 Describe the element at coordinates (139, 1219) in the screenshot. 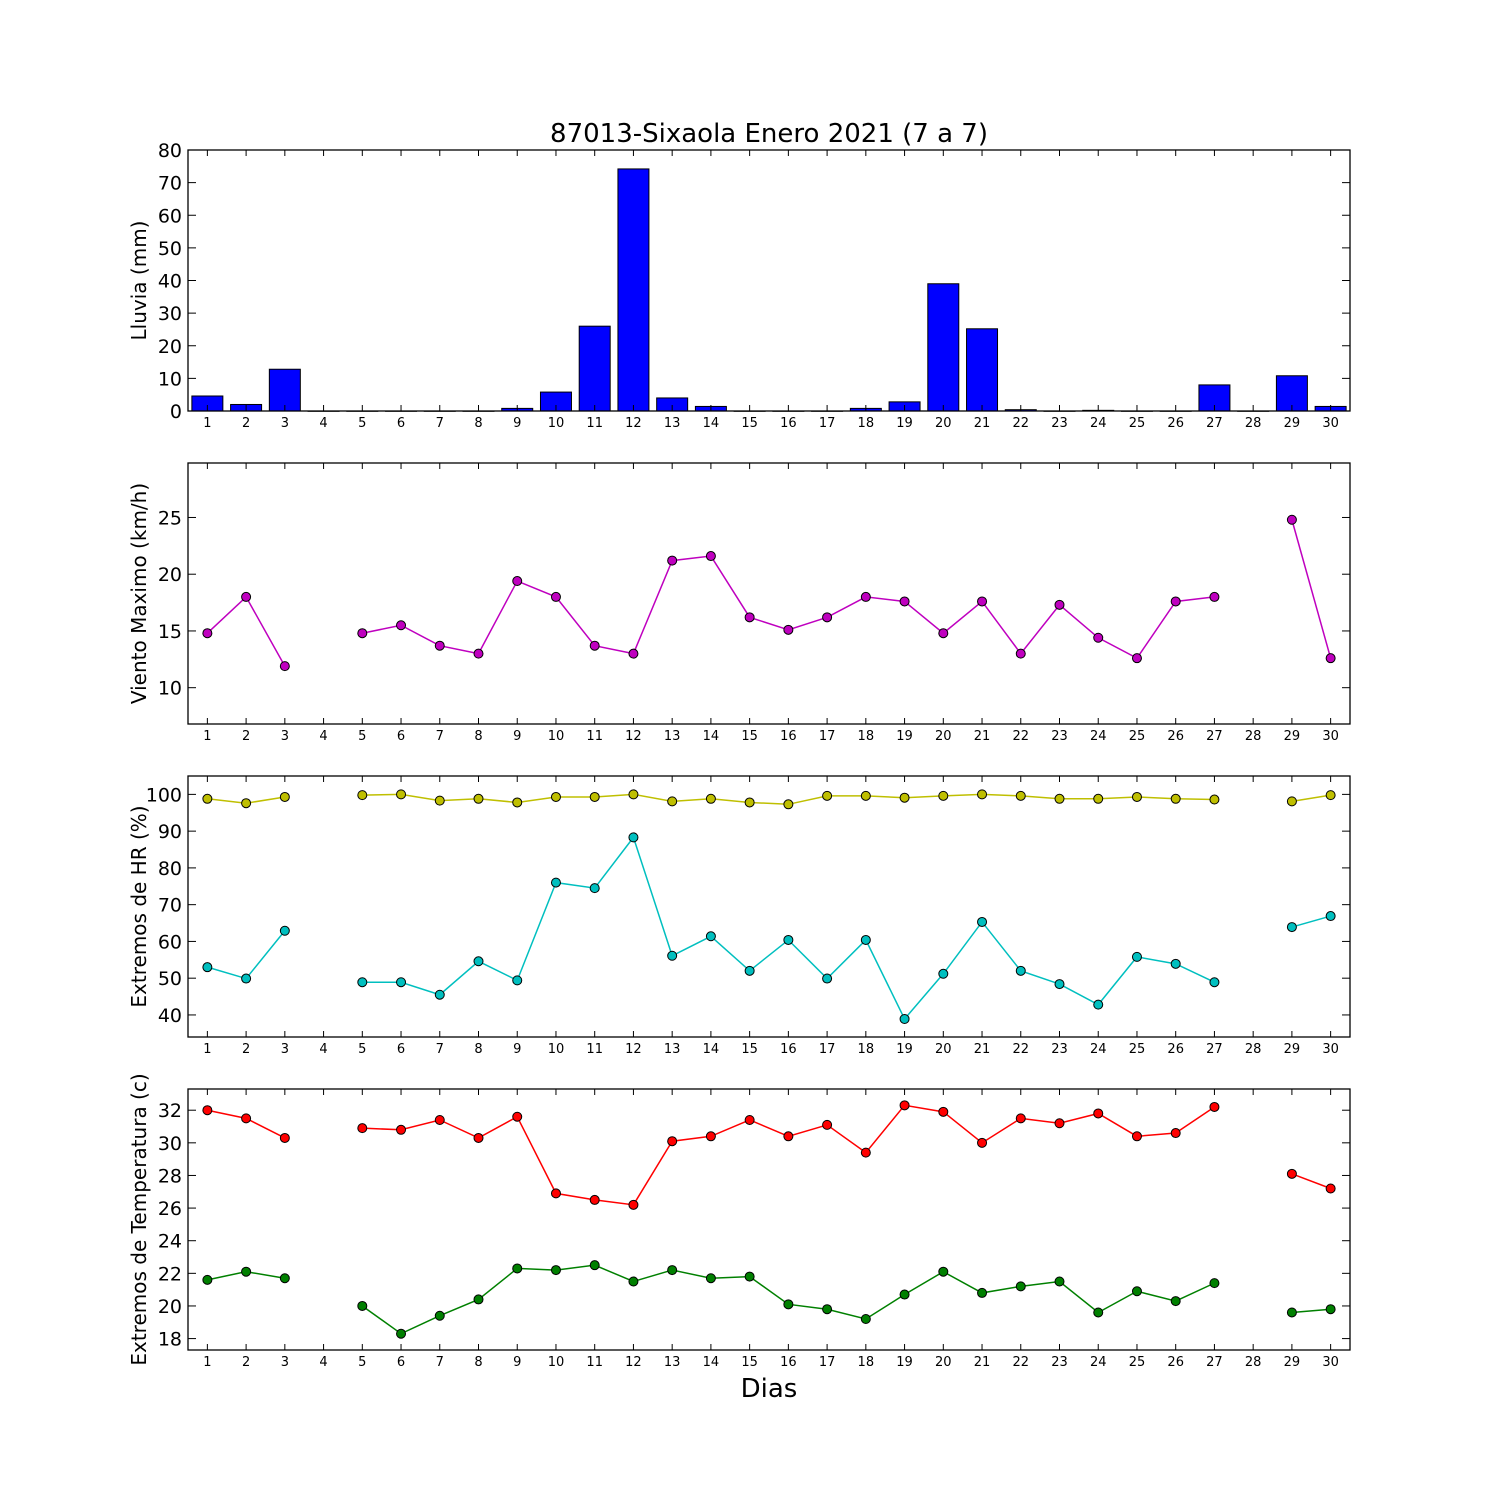

I see `y-axis-label: Extremos de Temperatura (c)` at that location.